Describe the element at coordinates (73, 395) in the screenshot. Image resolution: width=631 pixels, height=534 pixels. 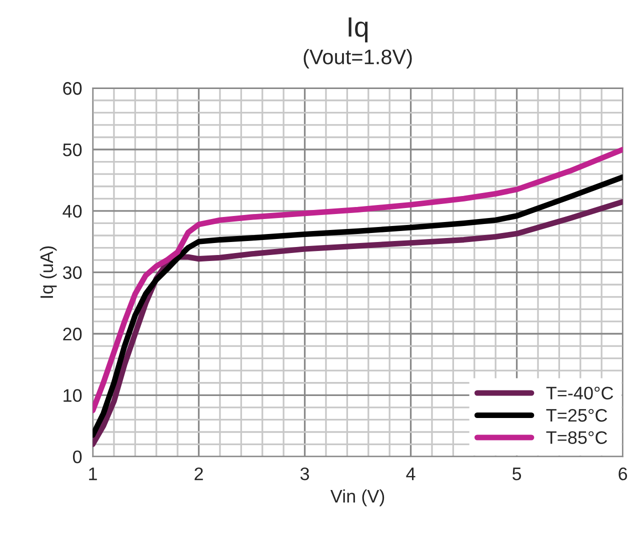
I see `y-tick-label: 10` at that location.